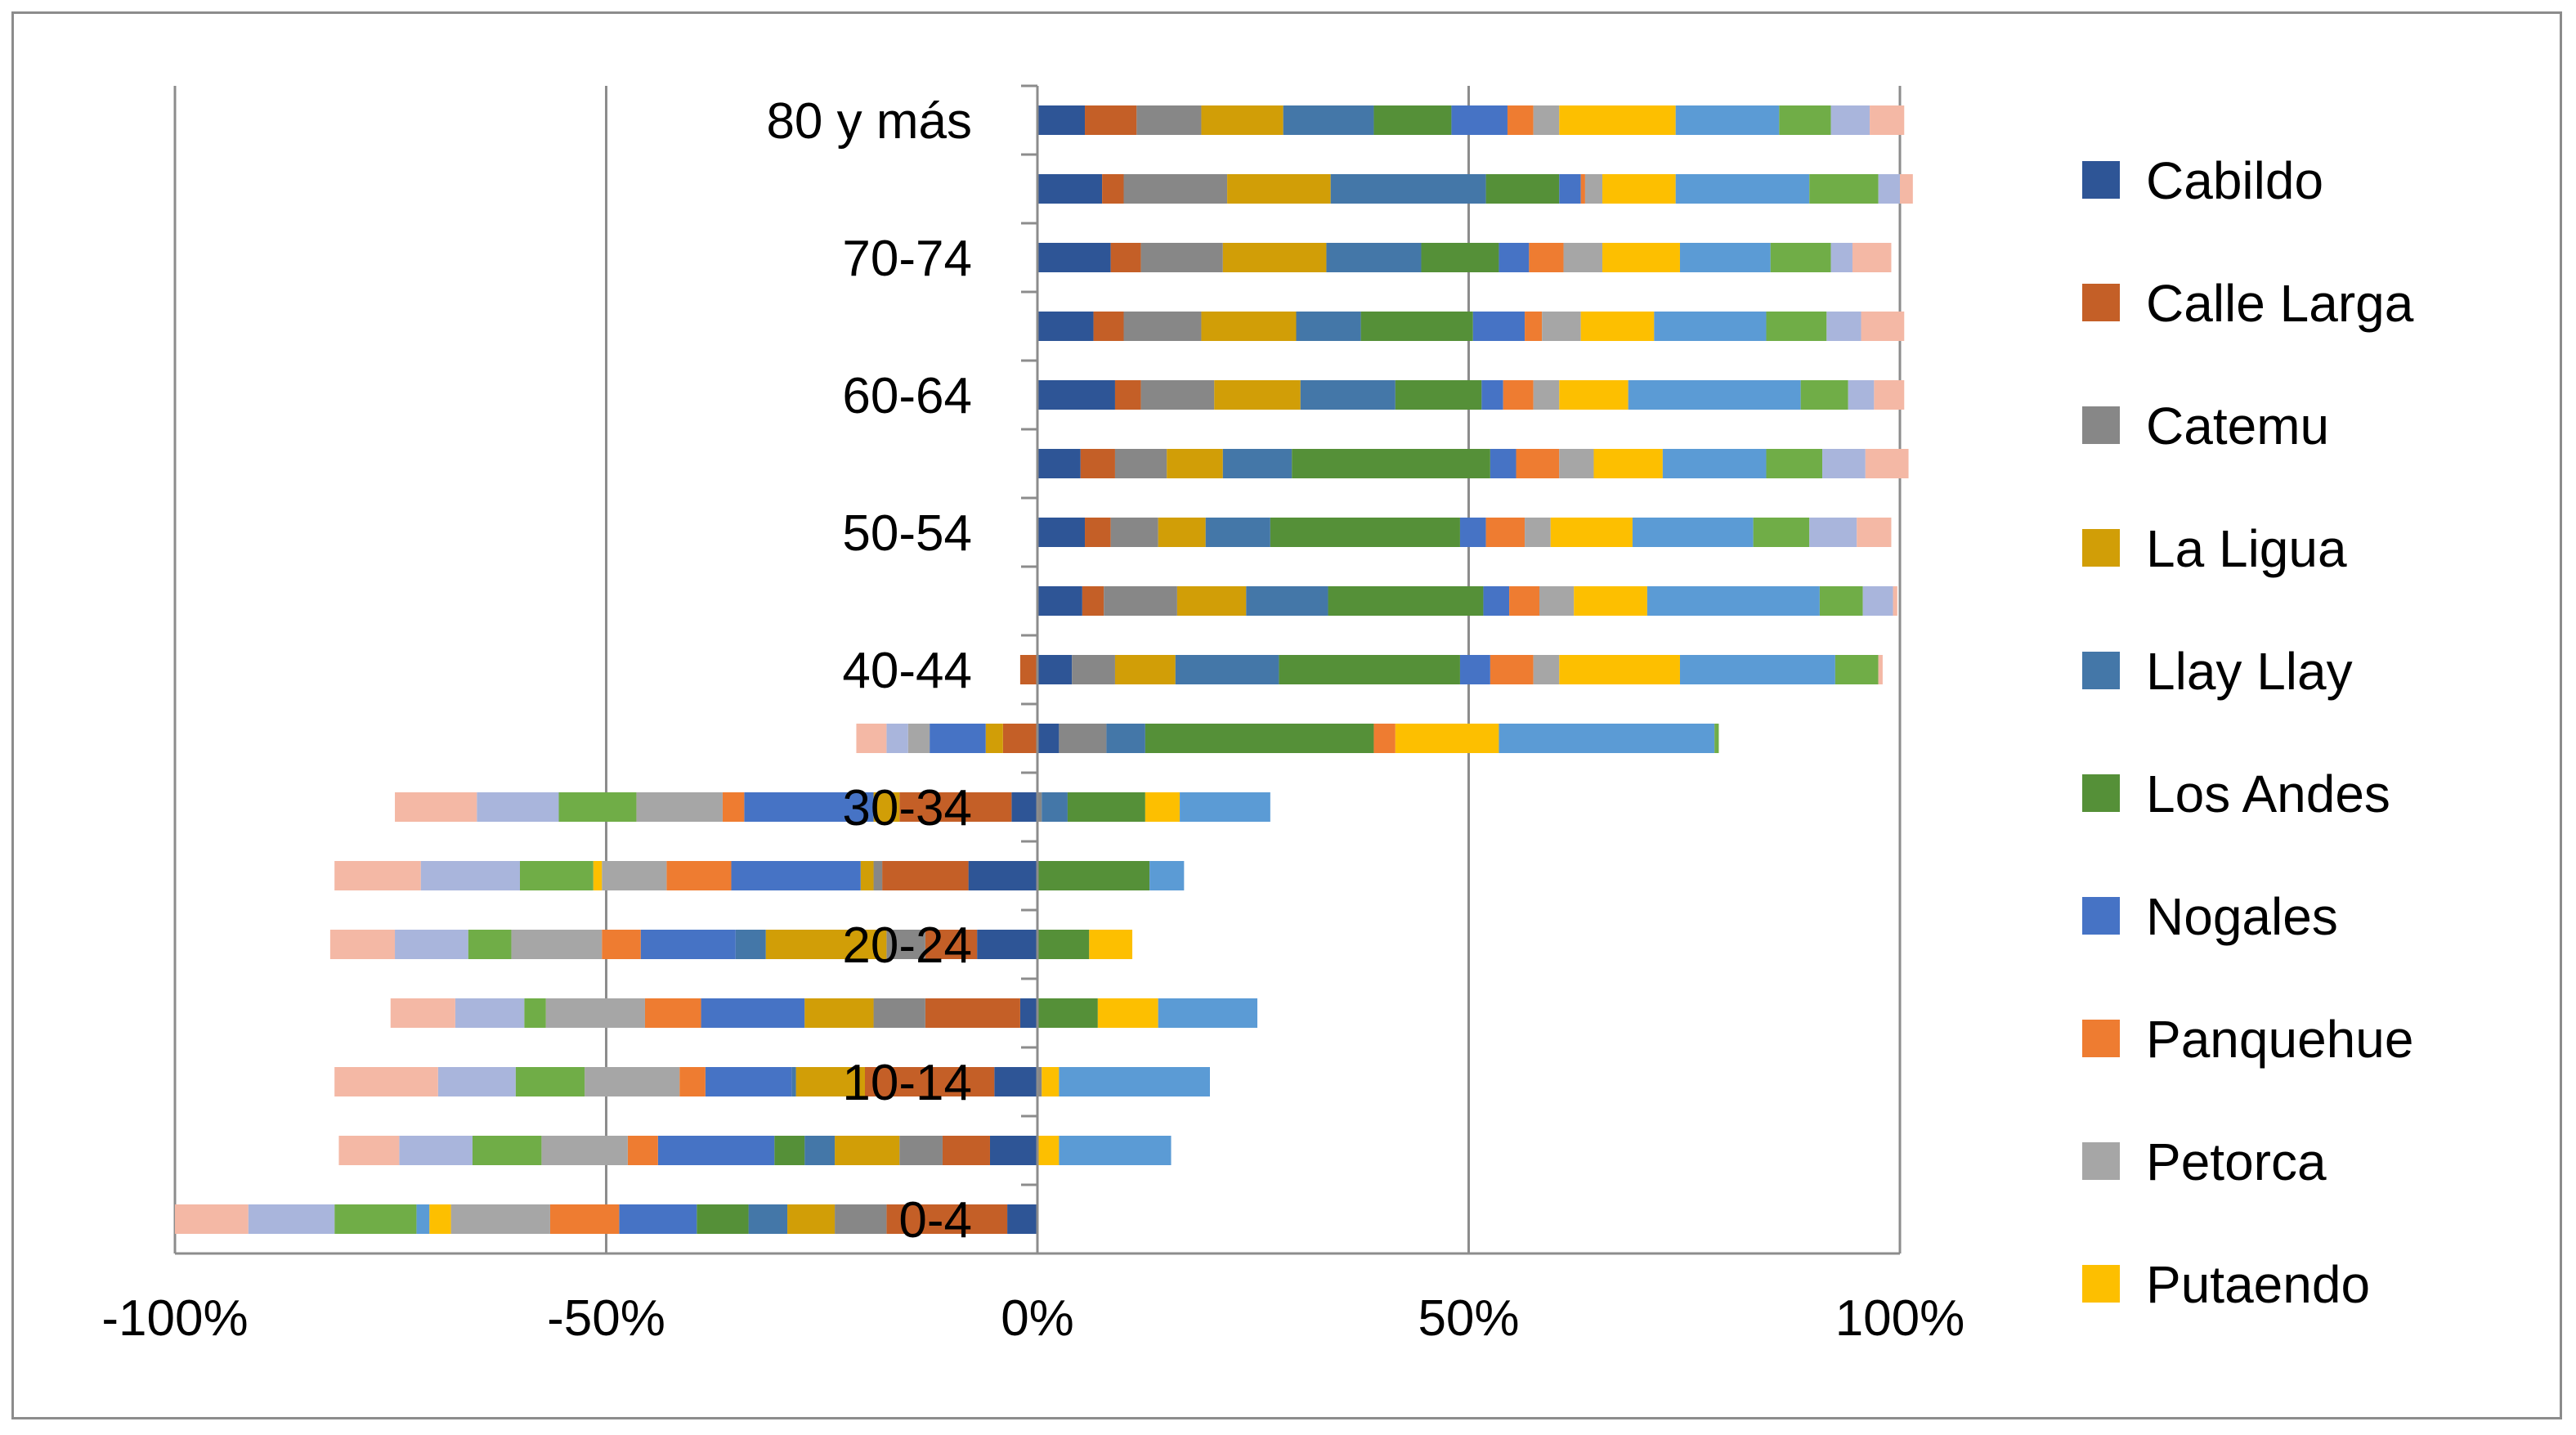 The width and height of the screenshot is (2576, 1435). I want to click on legend-item: Llay Llay, so click(2327, 660).